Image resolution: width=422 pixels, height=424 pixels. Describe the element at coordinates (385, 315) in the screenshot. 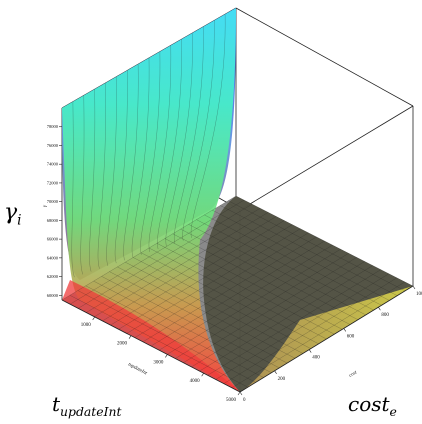

I see `y-tick-label: 800` at that location.